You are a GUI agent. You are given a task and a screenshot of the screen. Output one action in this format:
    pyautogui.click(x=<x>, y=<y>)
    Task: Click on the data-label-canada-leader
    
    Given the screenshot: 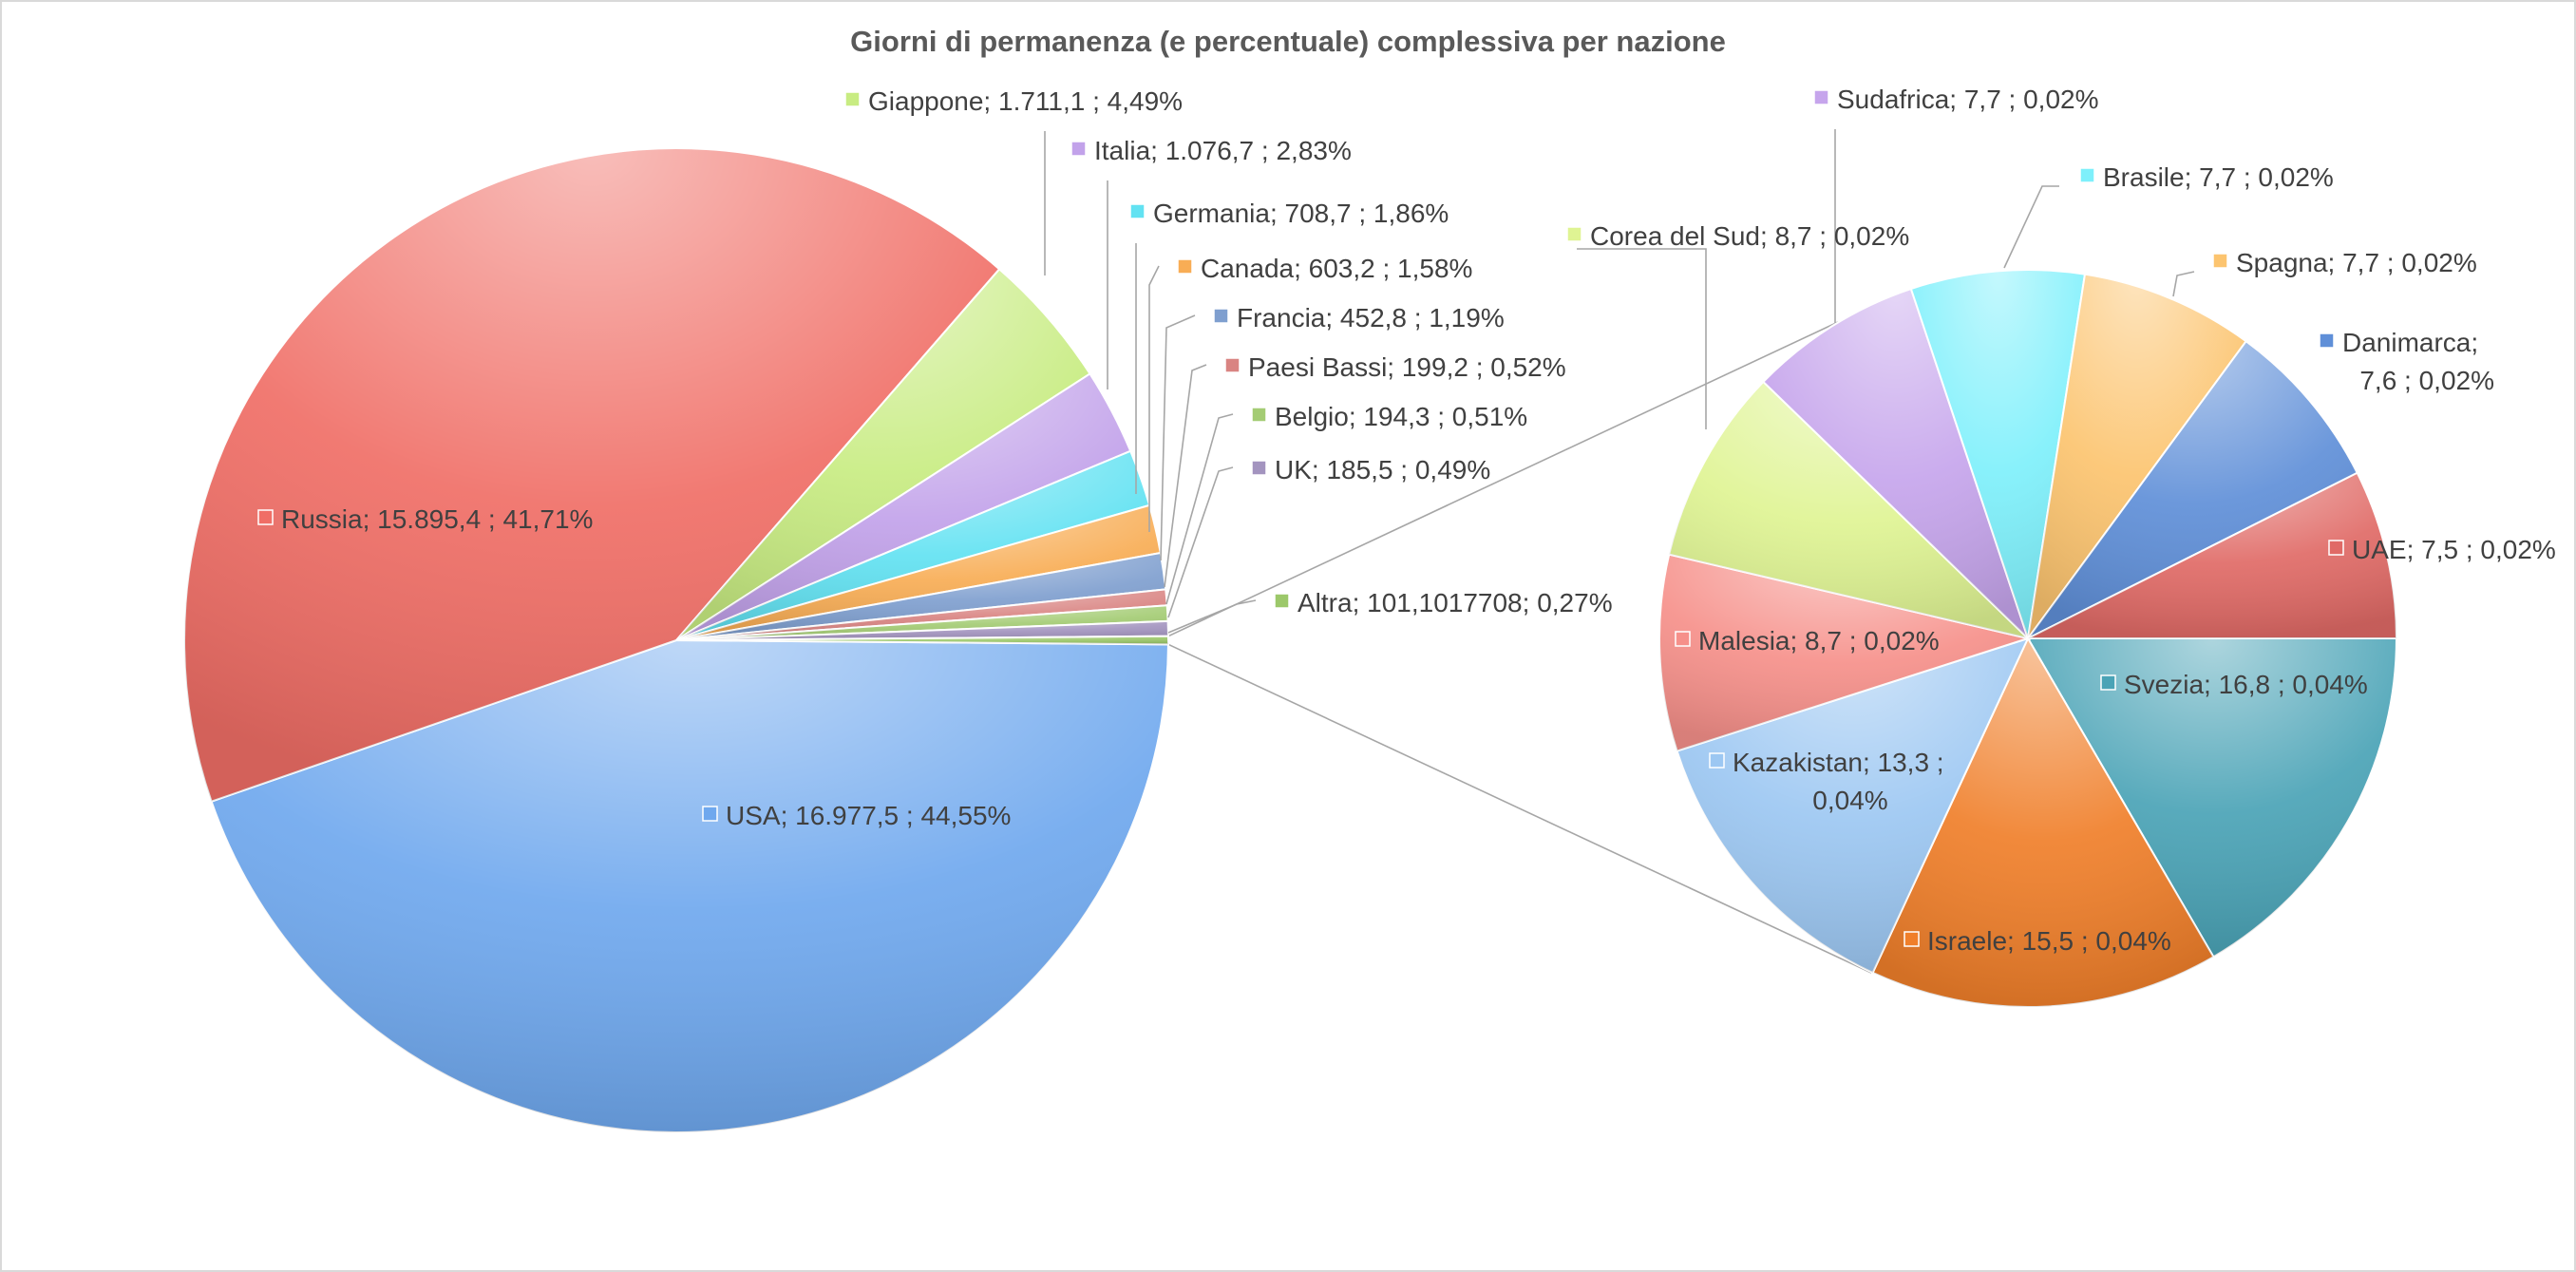 What is the action you would take?
    pyautogui.click(x=1154, y=398)
    